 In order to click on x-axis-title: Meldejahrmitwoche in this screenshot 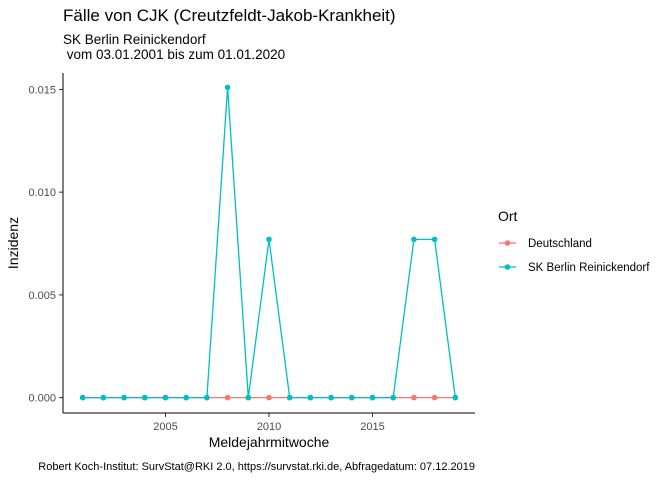, I will do `click(269, 442)`.